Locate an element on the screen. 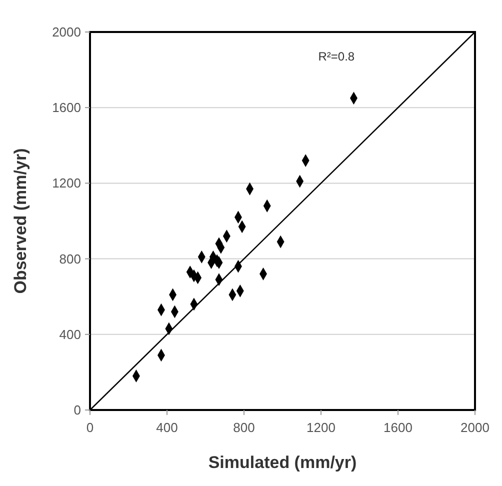  x-tick-label: 800 is located at coordinates (244, 427).